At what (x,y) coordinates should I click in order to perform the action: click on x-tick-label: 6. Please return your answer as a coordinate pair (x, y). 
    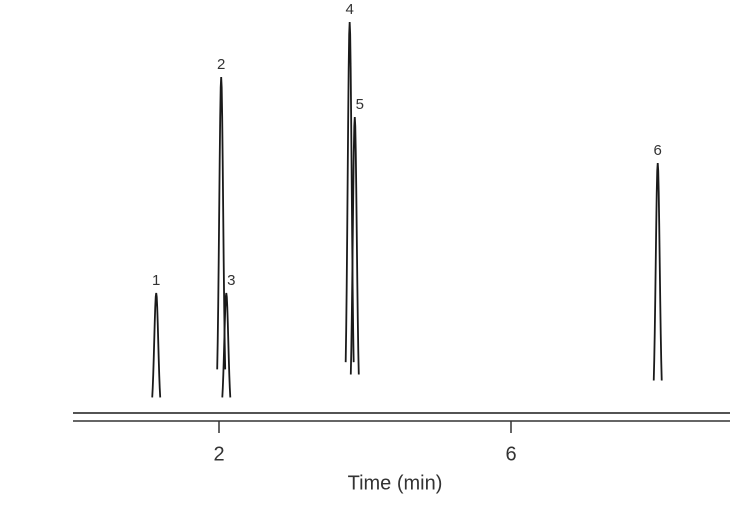
    Looking at the image, I should click on (510, 454).